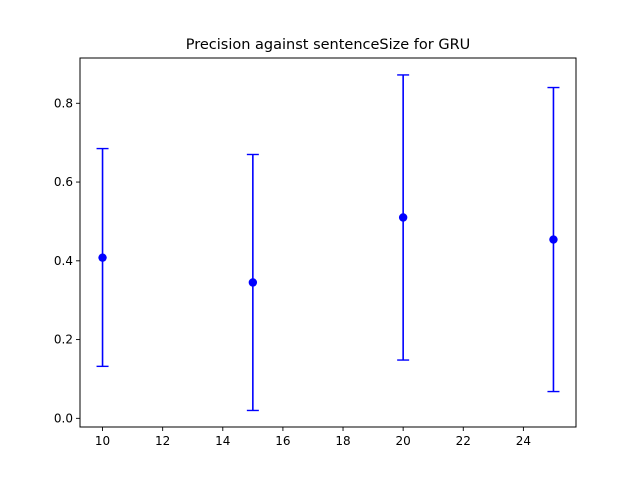  I want to click on y-tick-label: 0.0, so click(63, 418).